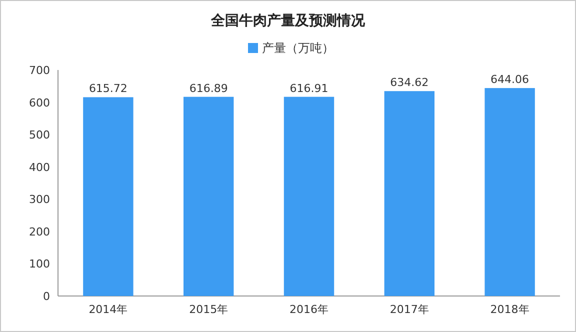 Image resolution: width=576 pixels, height=332 pixels. I want to click on y-tick-label: 600, so click(39, 103).